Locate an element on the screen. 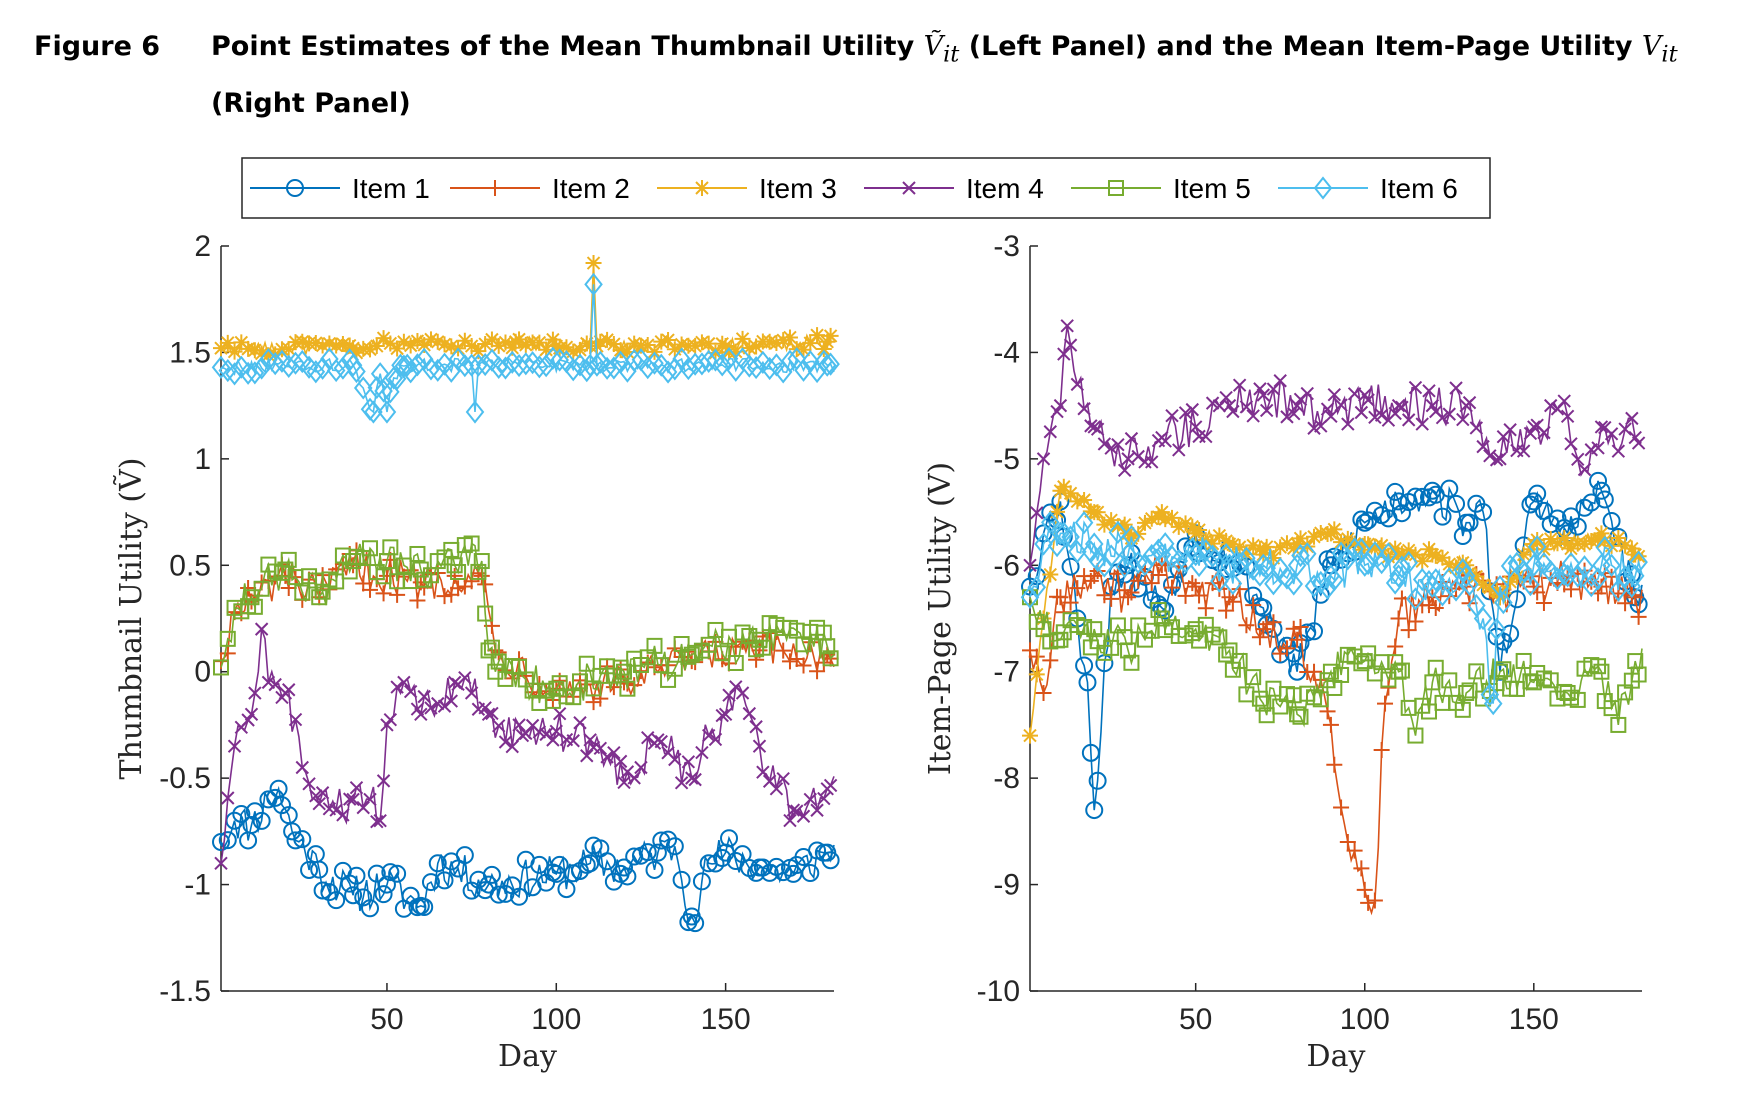 This screenshot has height=1096, width=1762. left-y-tick-label: 1 is located at coordinates (202, 459).